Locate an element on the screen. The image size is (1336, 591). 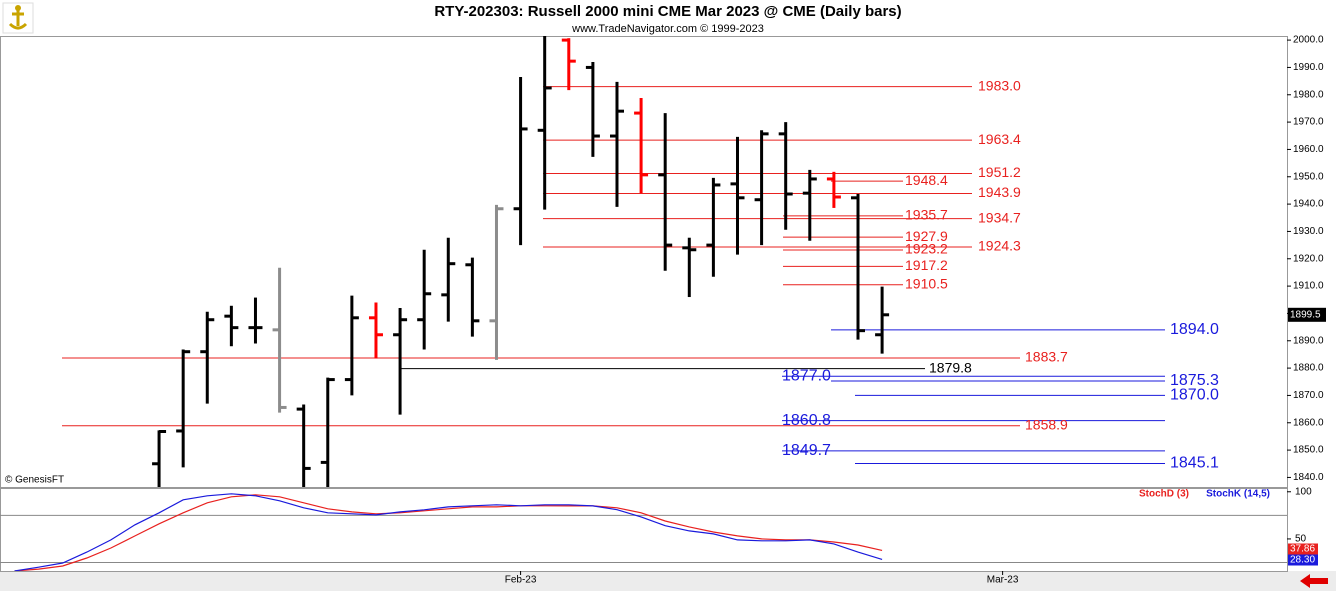
level-label: 1934.7 is located at coordinates (999, 217).